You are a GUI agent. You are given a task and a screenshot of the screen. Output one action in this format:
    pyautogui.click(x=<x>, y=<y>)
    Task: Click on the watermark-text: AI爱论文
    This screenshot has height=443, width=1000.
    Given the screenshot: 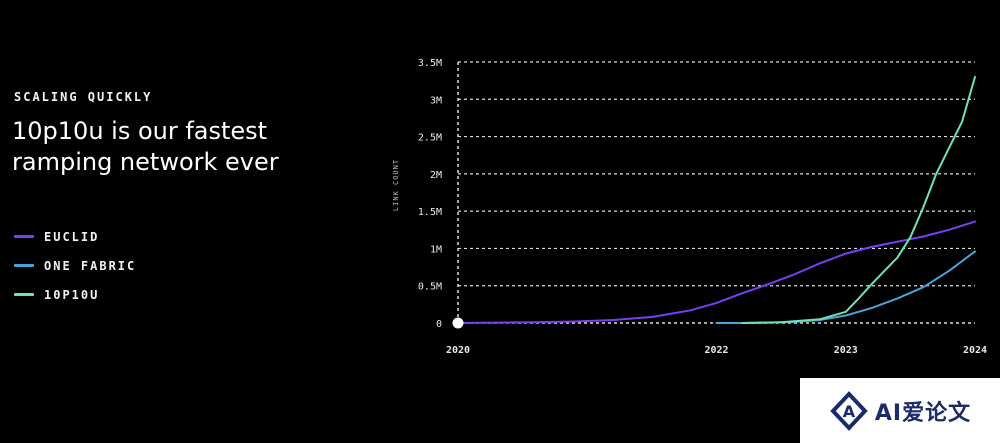 What is the action you would take?
    pyautogui.click(x=923, y=413)
    